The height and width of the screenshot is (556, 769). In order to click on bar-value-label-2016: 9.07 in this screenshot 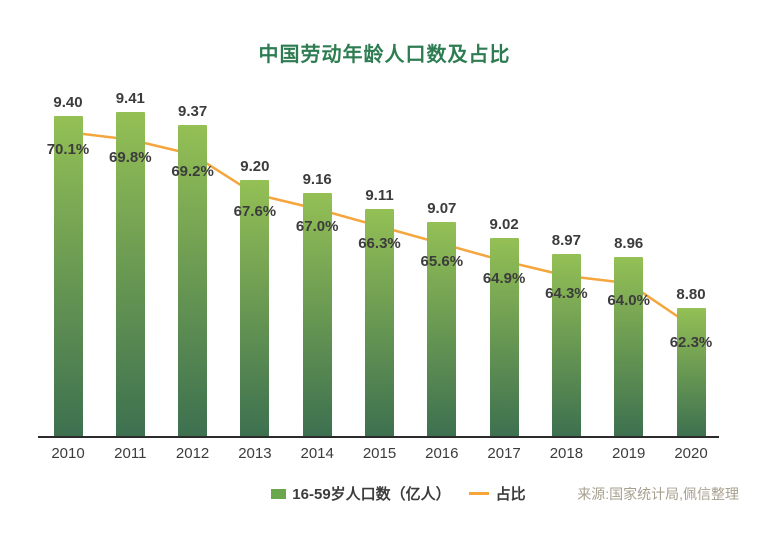, I will do `click(442, 208)`.